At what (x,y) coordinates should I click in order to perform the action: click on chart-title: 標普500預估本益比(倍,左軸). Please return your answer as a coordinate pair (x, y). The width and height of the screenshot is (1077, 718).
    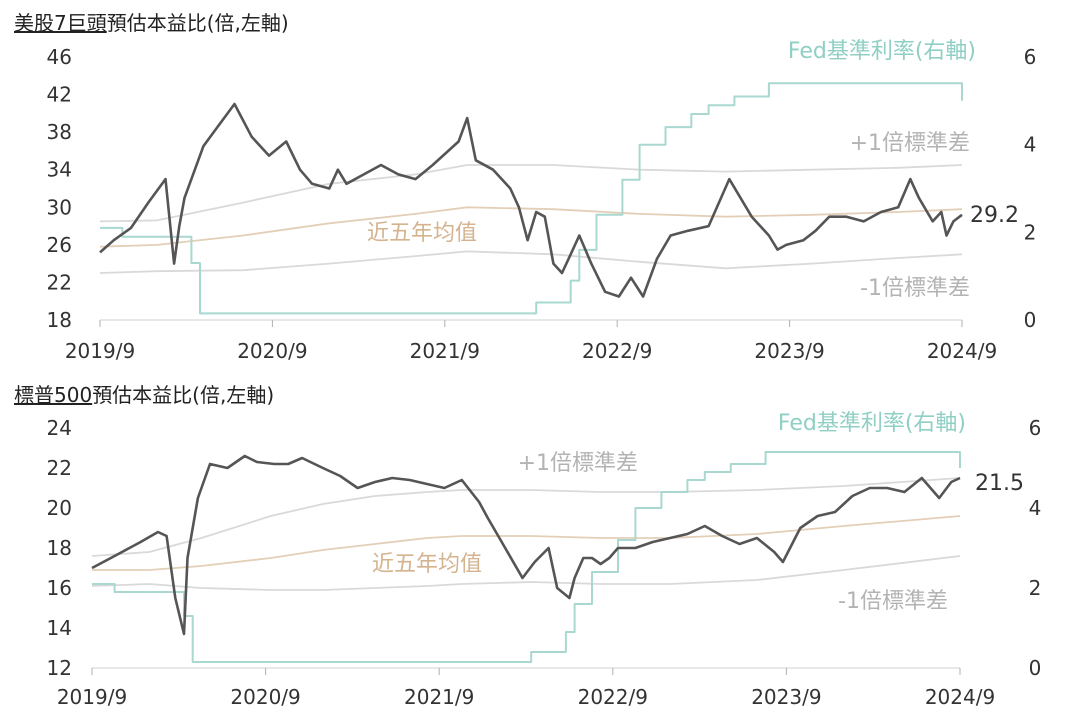
    Looking at the image, I should click on (144, 395).